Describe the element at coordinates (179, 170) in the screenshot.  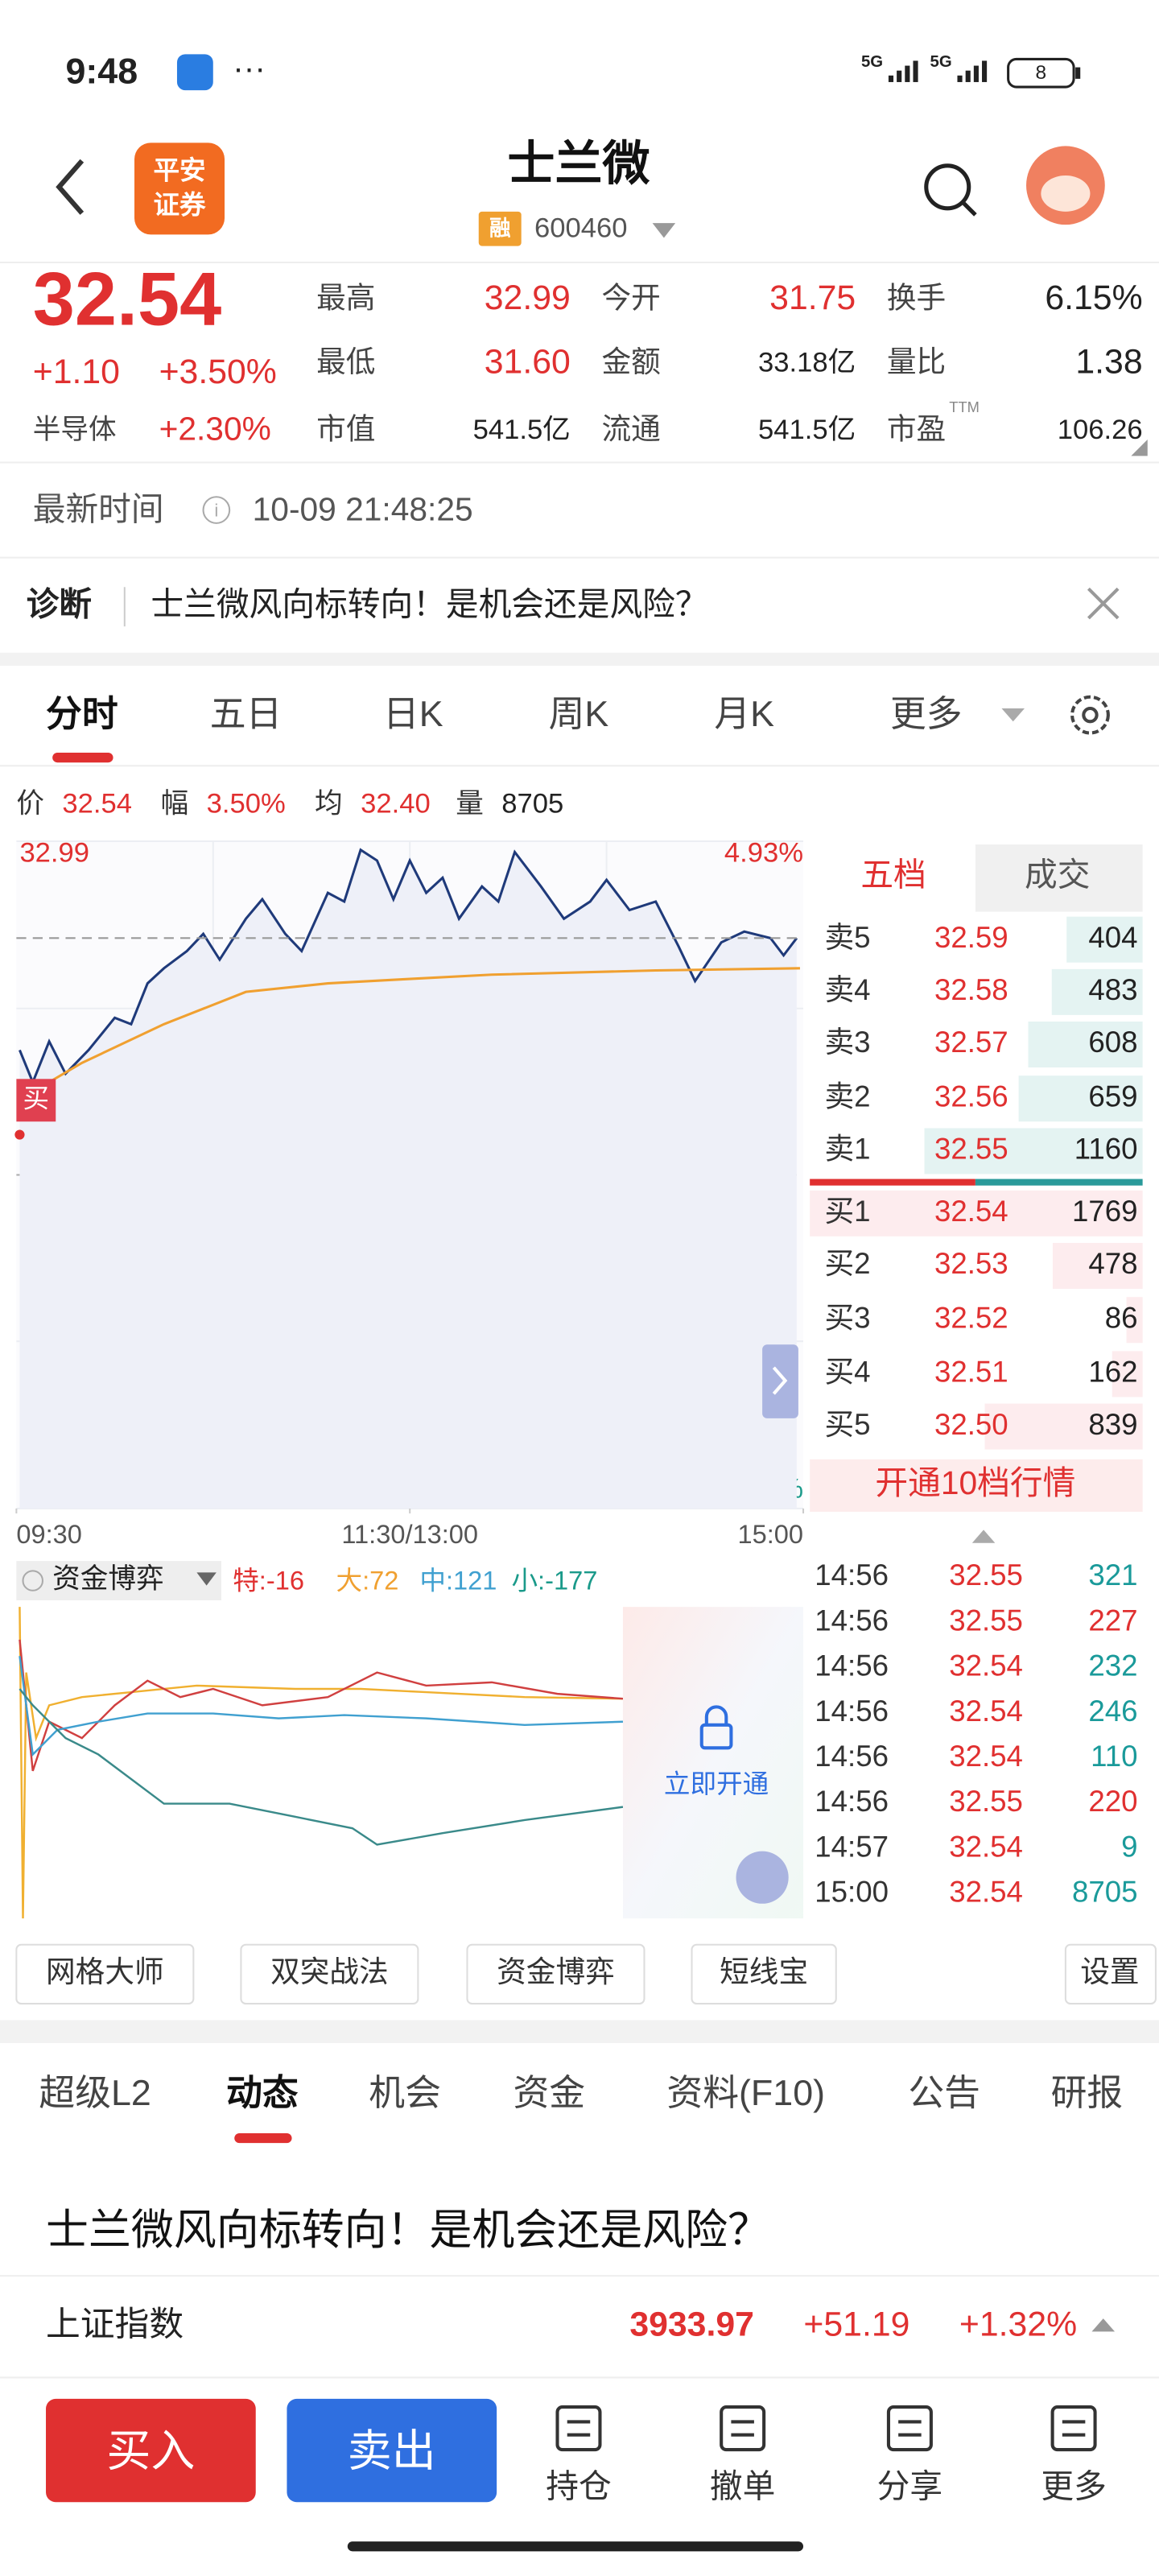
I see `logo-text: 平安` at that location.